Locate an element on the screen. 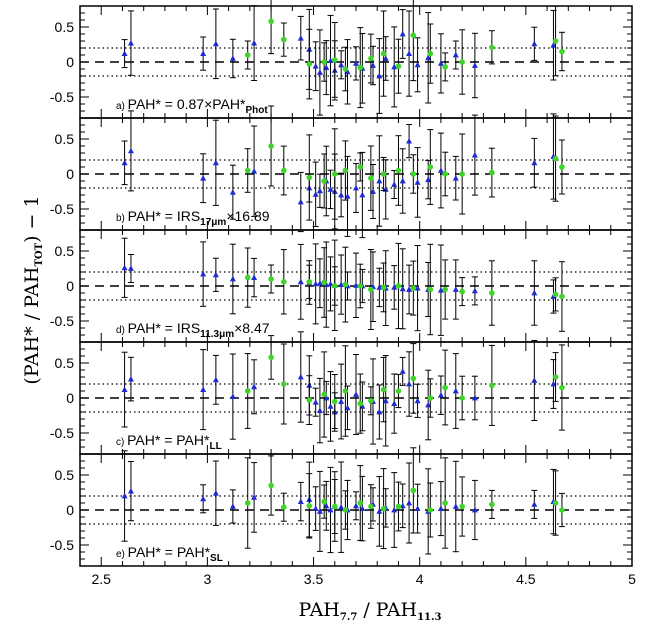 Image resolution: width=649 pixels, height=626 pixels. x-tick-label: 3.5 is located at coordinates (314, 579).